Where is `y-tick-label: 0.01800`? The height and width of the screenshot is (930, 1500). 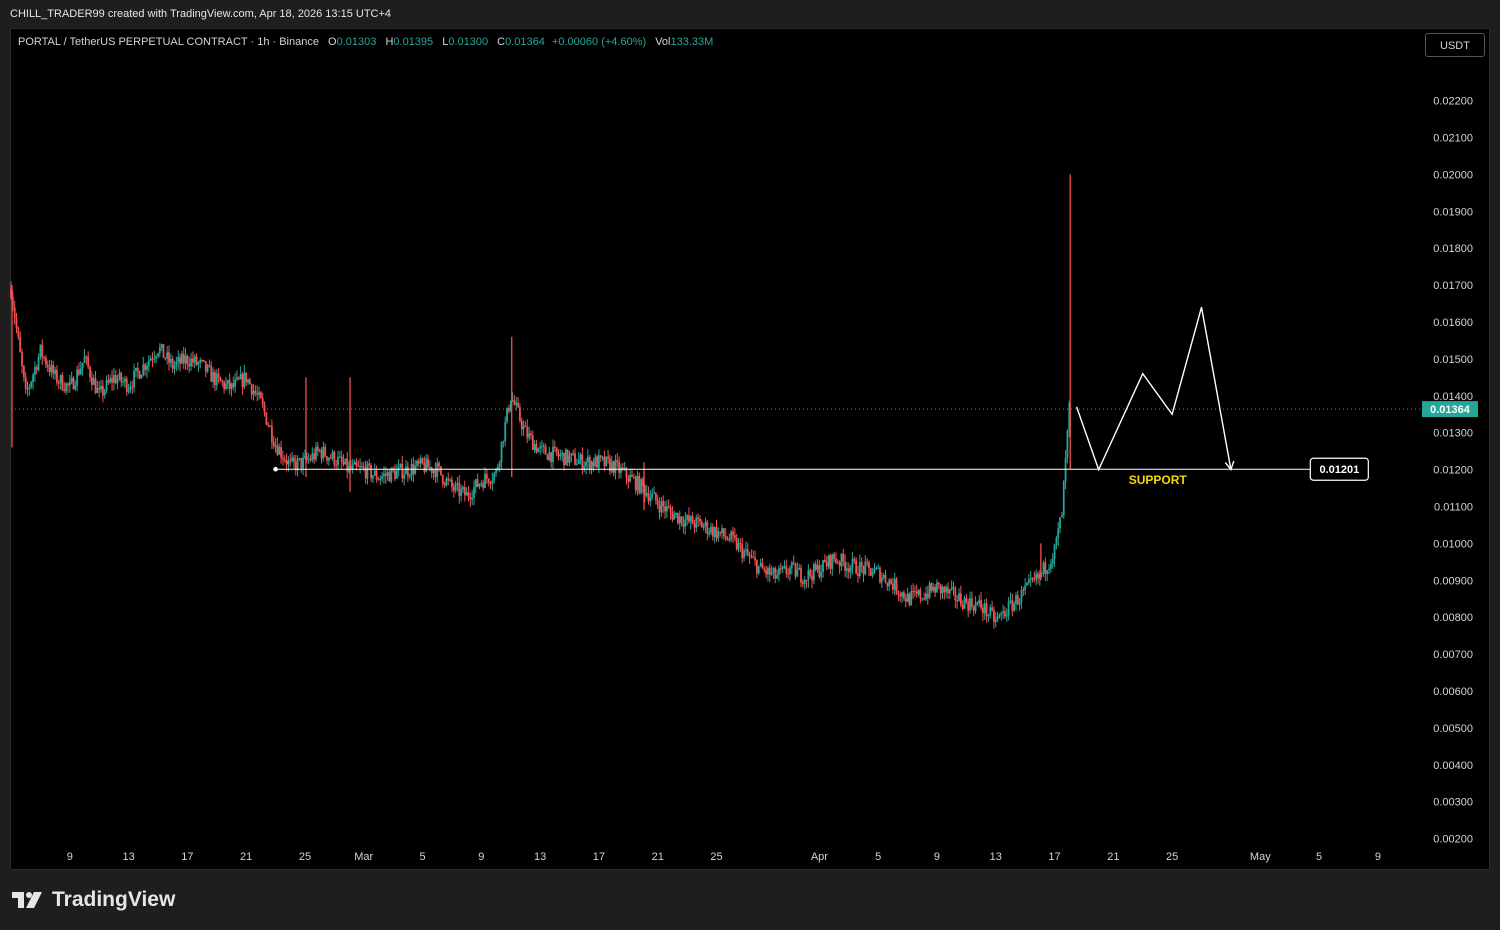
y-tick-label: 0.01800 is located at coordinates (1453, 249).